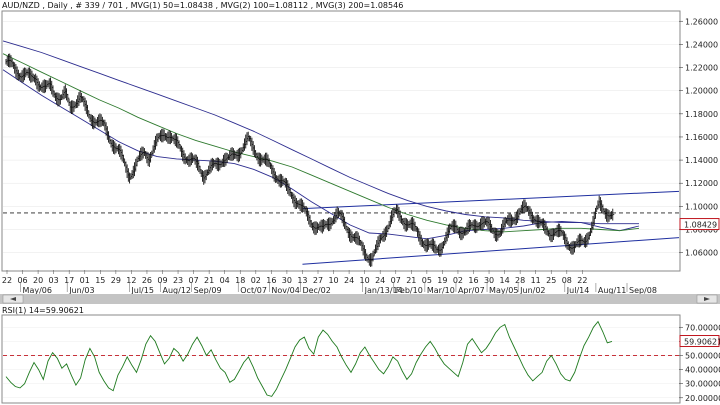  I want to click on day-label: 05, so click(427, 280).